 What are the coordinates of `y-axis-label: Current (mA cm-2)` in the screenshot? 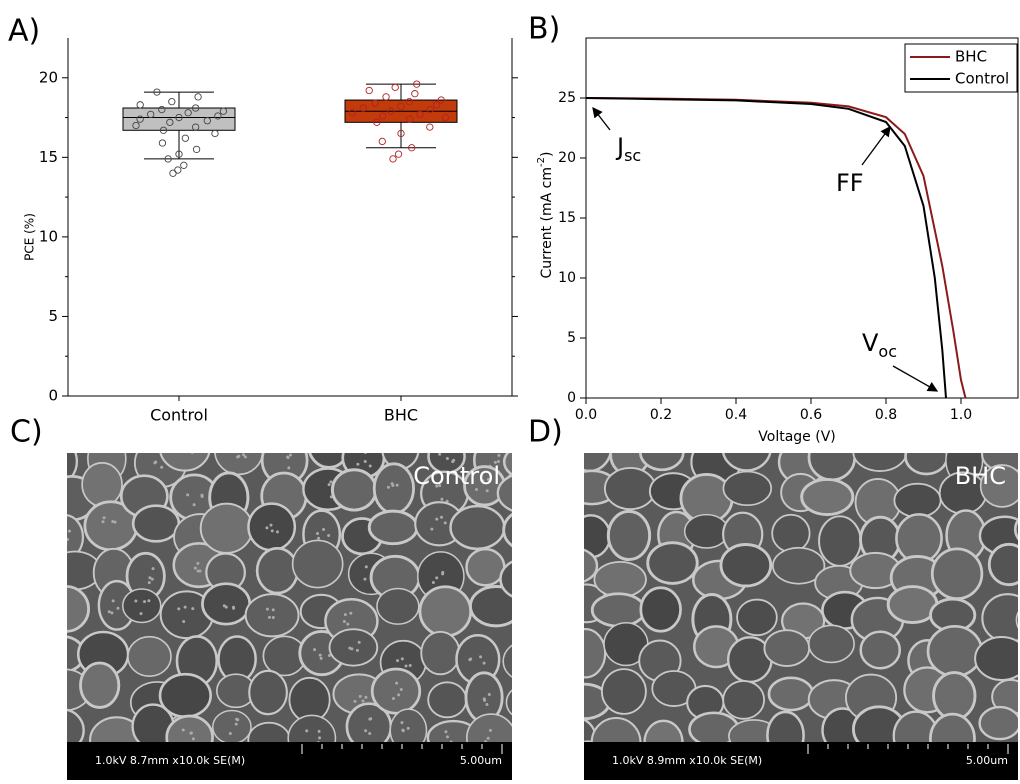 It's located at (545, 215).